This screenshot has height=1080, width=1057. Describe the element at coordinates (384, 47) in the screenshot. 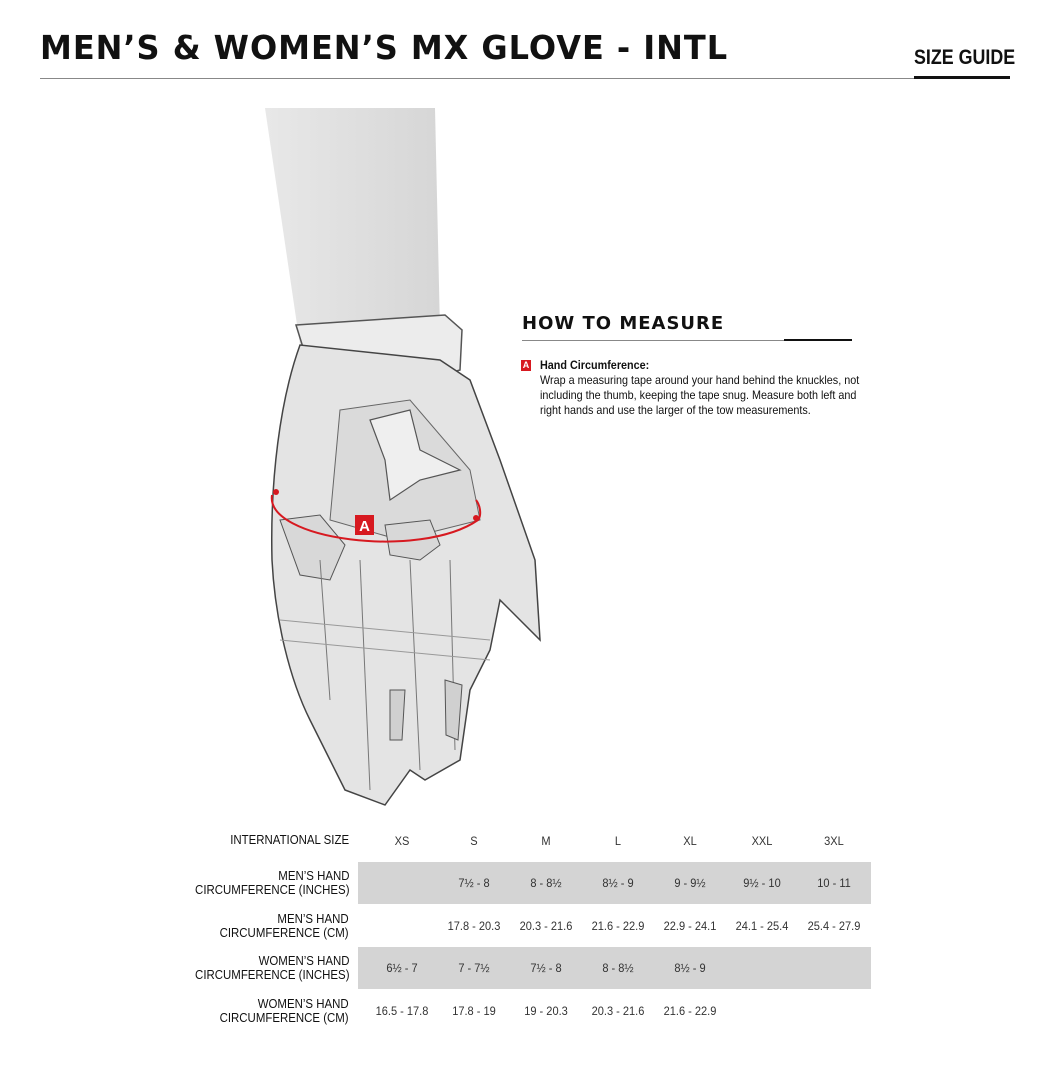

I see `page-title: MEN’S & WOMEN’S MX GLOVE - INTL` at that location.